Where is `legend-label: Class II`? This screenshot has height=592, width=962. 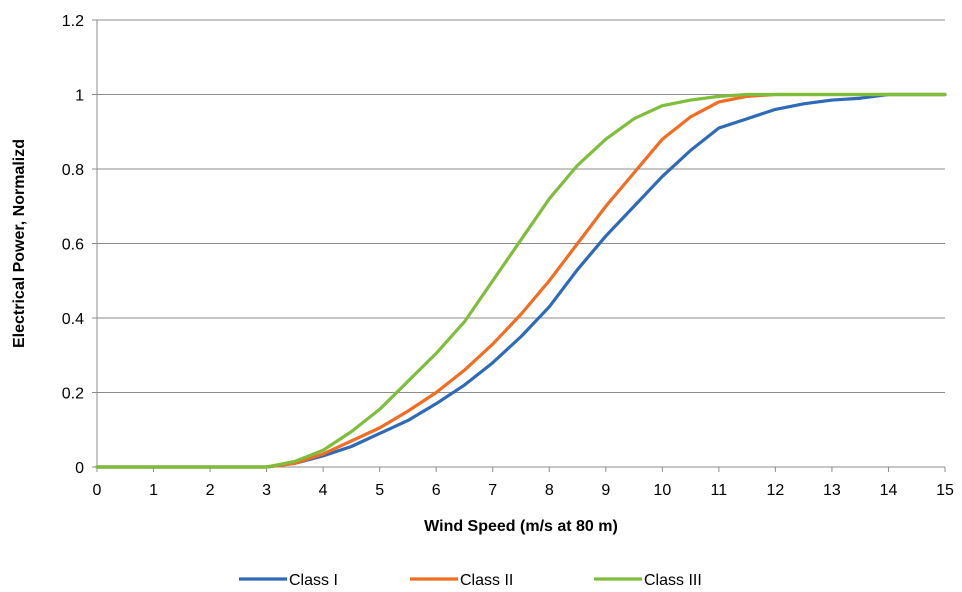
legend-label: Class II is located at coordinates (486, 580).